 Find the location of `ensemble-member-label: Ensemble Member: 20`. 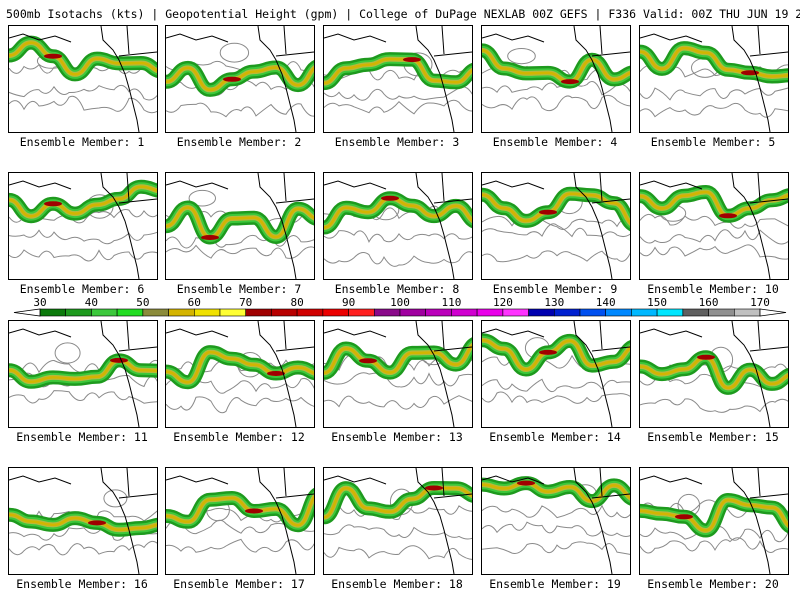

ensemble-member-label: Ensemble Member: 20 is located at coordinates (713, 584).